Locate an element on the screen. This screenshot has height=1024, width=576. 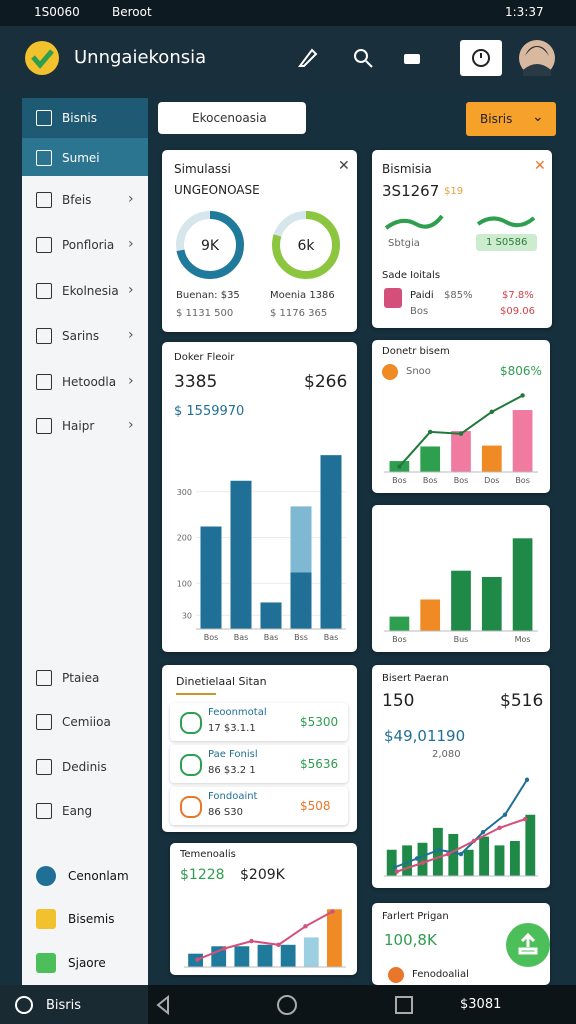
ring-label: 6k is located at coordinates (306, 246).